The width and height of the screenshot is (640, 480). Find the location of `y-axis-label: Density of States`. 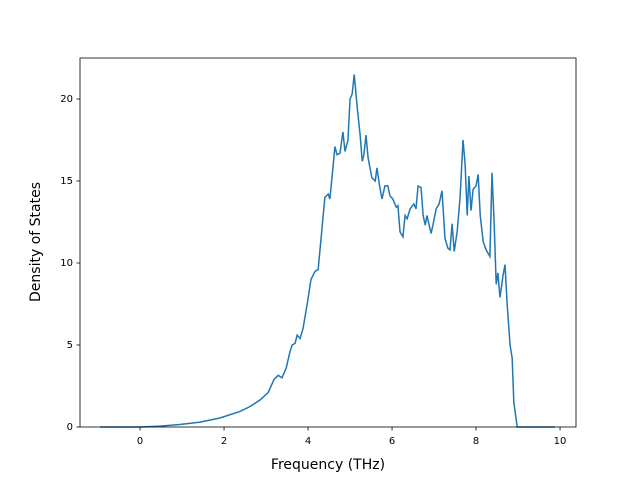

y-axis-label: Density of States is located at coordinates (36, 242).